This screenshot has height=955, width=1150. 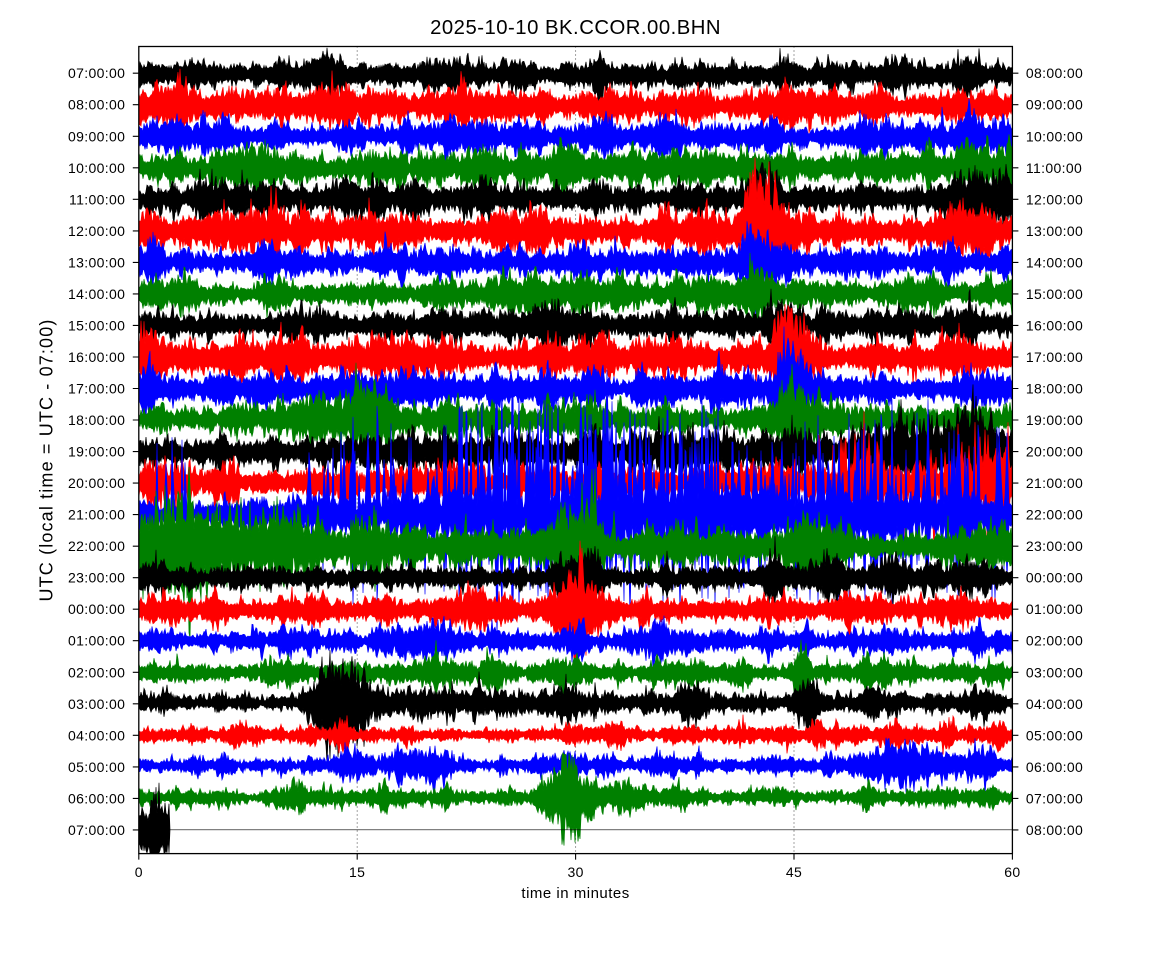 What do you see at coordinates (357, 872) in the screenshot?
I see `svg-text: 15` at bounding box center [357, 872].